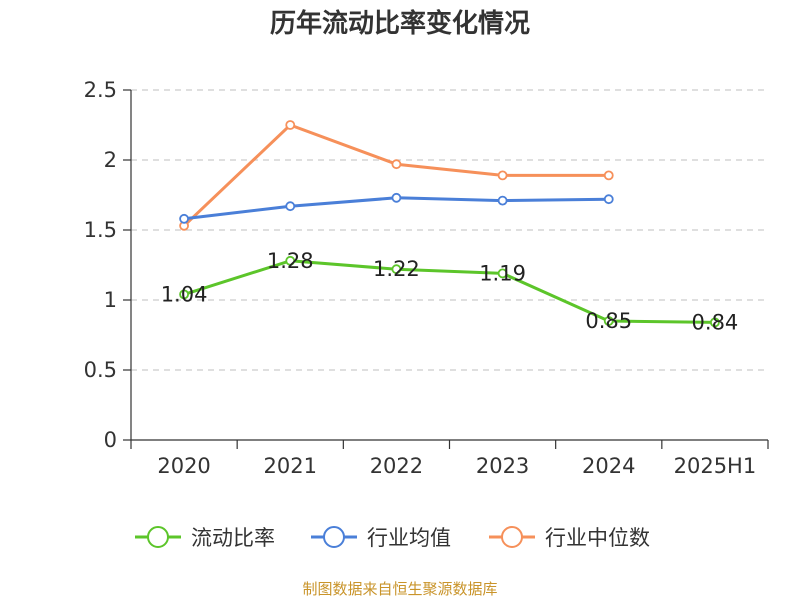  I want to click on data-label: 1.19, so click(502, 273).